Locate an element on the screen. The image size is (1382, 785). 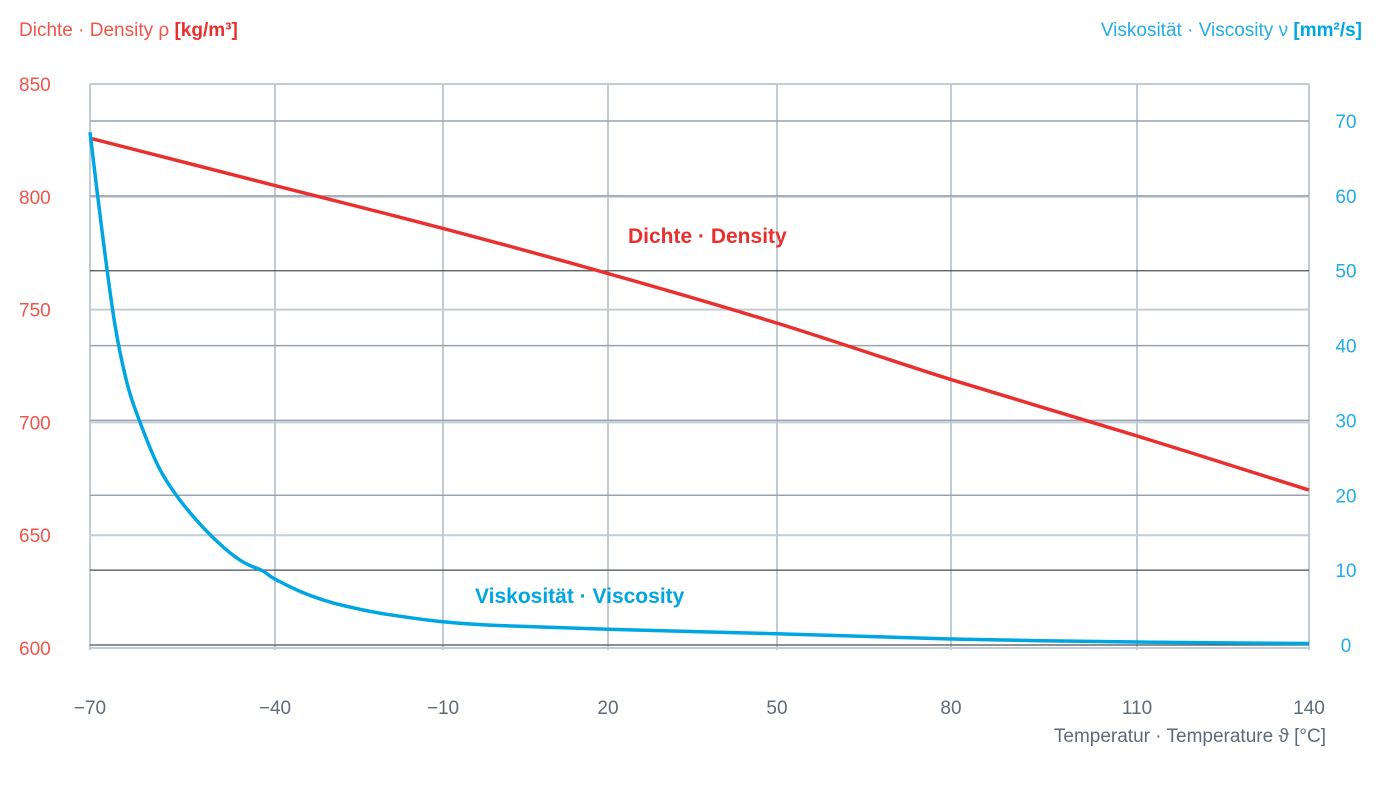
density-tick-label: 800 is located at coordinates (35, 198).